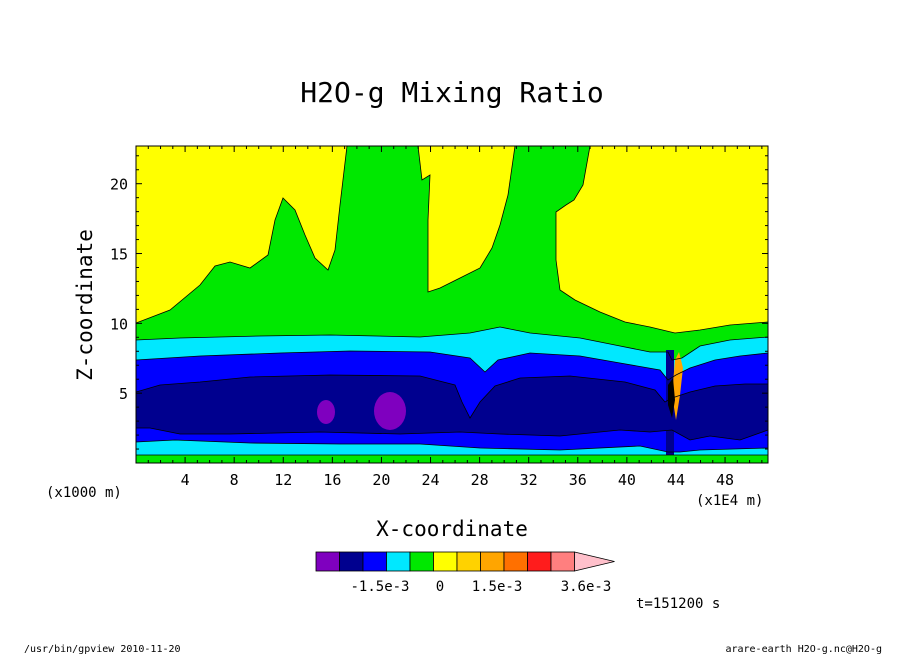 This screenshot has height=654, width=904. What do you see at coordinates (119, 255) in the screenshot?
I see `y-tick-label: 15` at bounding box center [119, 255].